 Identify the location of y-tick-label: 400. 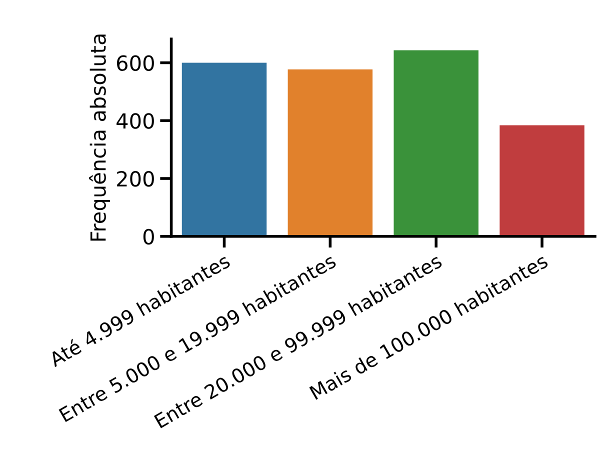
(135, 121).